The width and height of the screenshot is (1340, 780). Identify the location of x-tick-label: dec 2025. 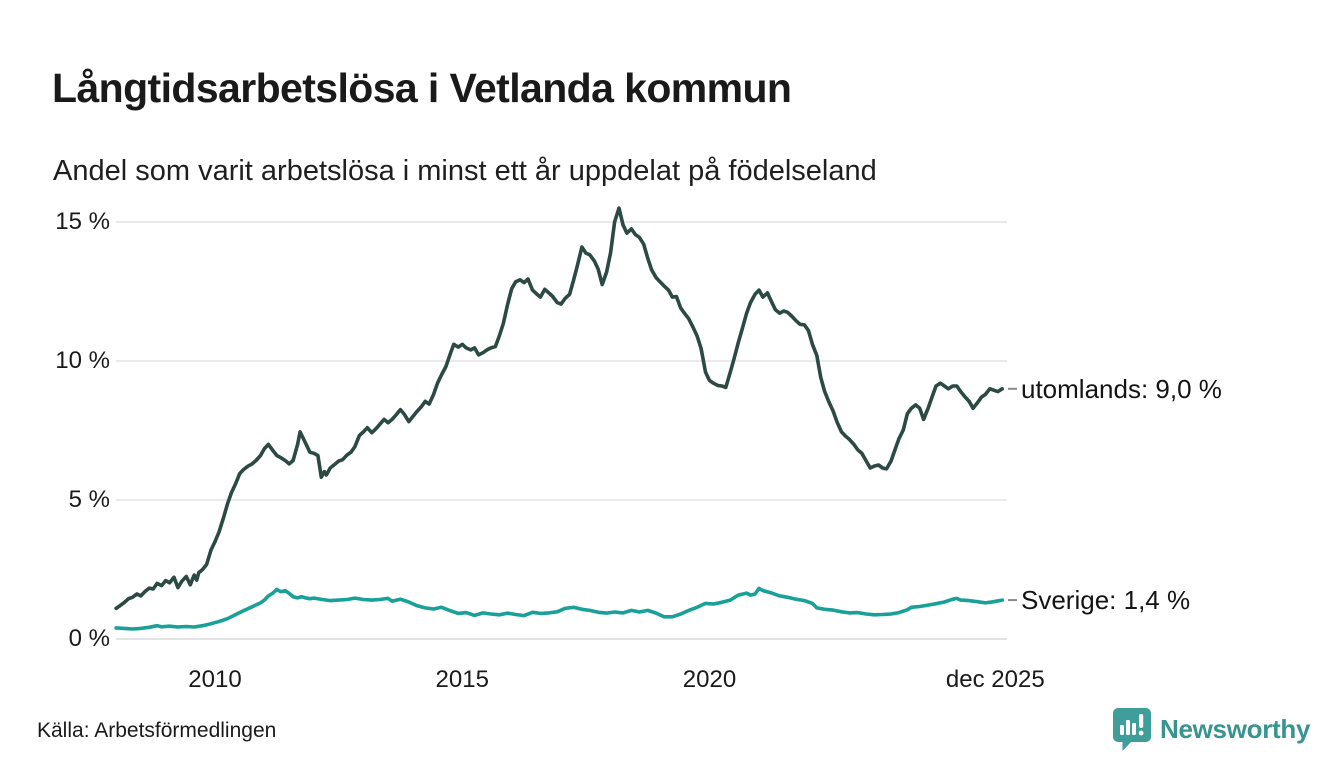
(995, 679).